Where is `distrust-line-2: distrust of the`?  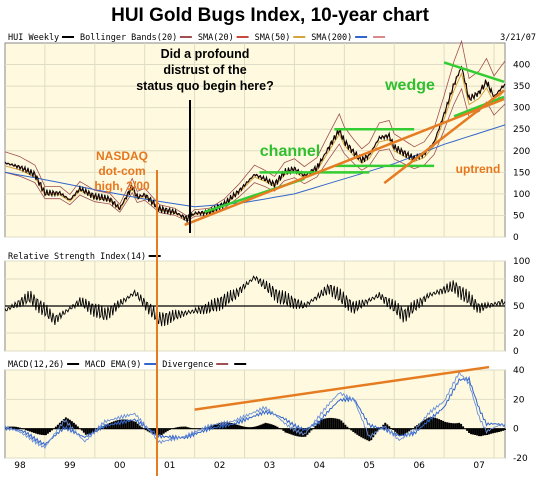 distrust-line-2: distrust of the is located at coordinates (204, 70).